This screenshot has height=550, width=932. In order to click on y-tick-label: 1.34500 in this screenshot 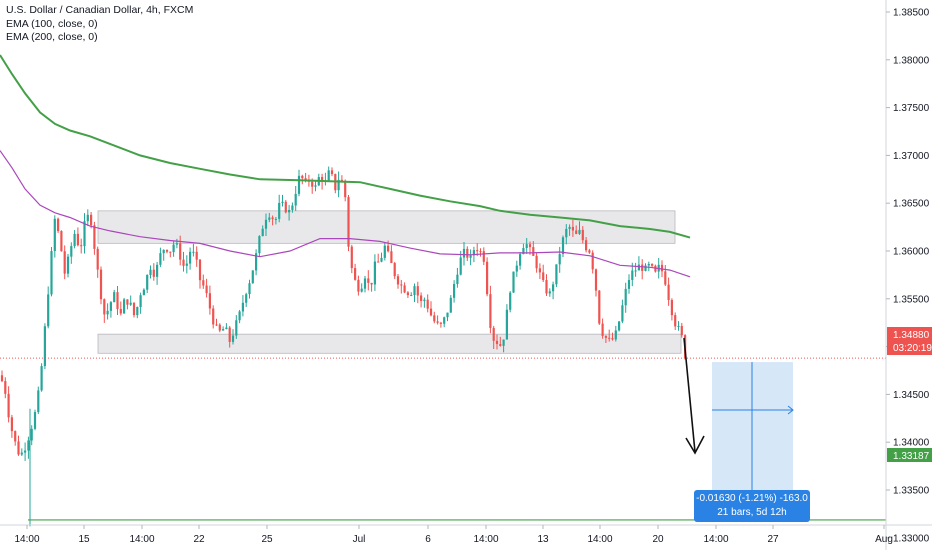, I will do `click(911, 395)`.